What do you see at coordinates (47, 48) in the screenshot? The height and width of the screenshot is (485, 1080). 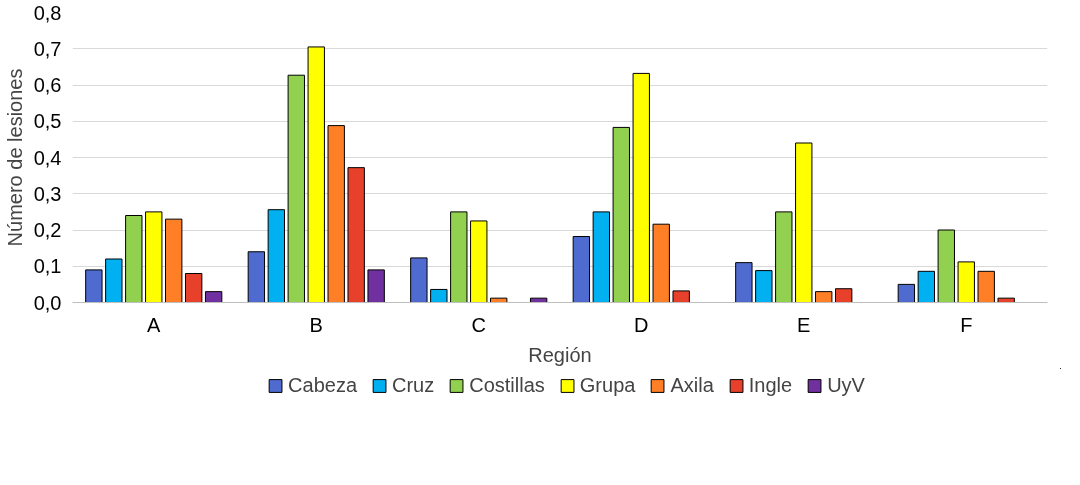 I see `y-tick-label: 0,7` at bounding box center [47, 48].